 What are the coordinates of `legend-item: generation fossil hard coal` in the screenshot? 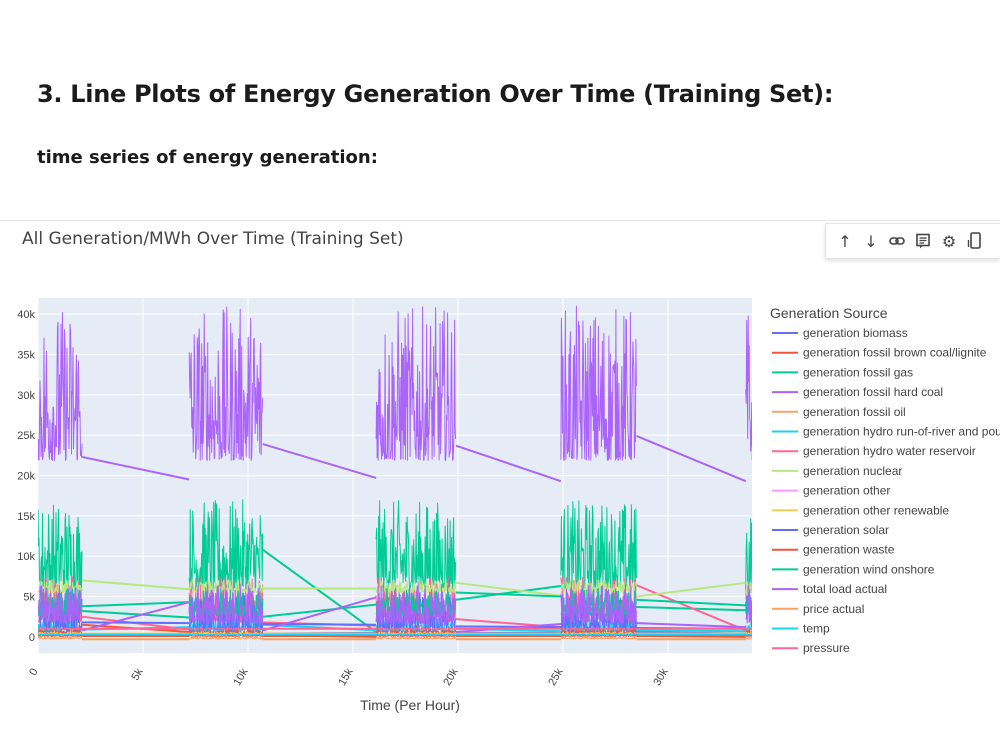 It's located at (857, 392).